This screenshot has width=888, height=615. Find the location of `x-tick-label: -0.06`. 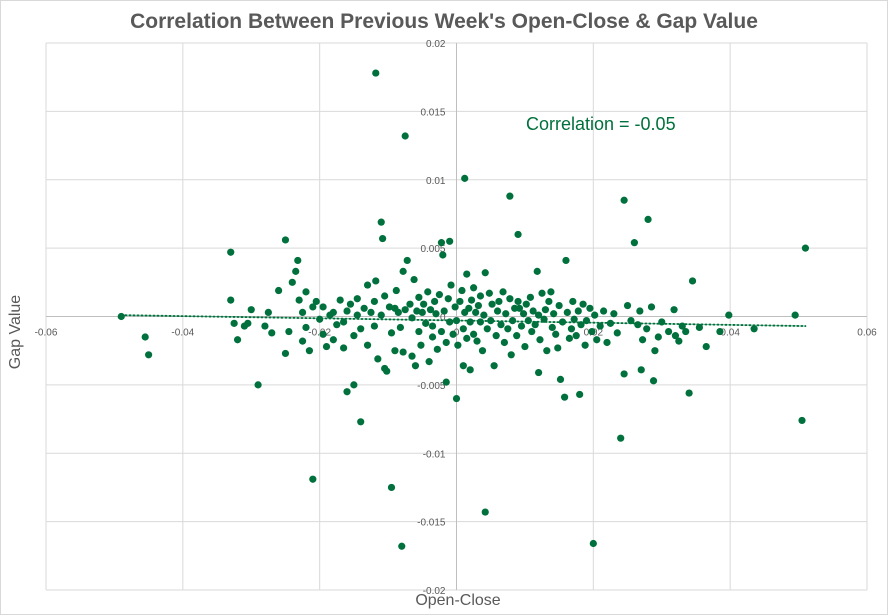

x-tick-label: -0.06 is located at coordinates (46, 333).